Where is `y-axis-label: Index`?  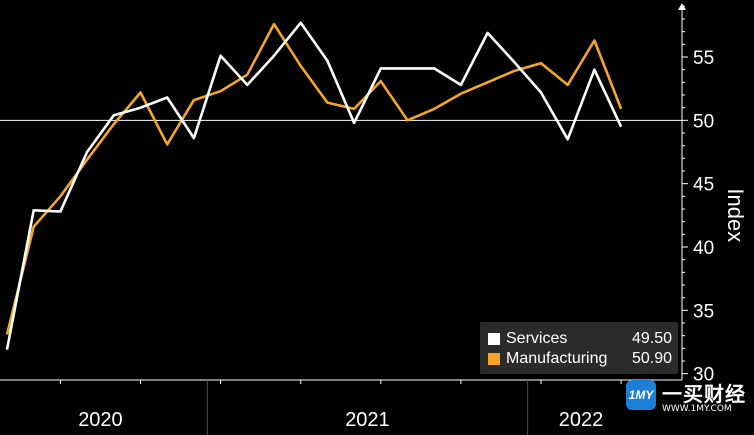
y-axis-label: Index is located at coordinates (735, 215).